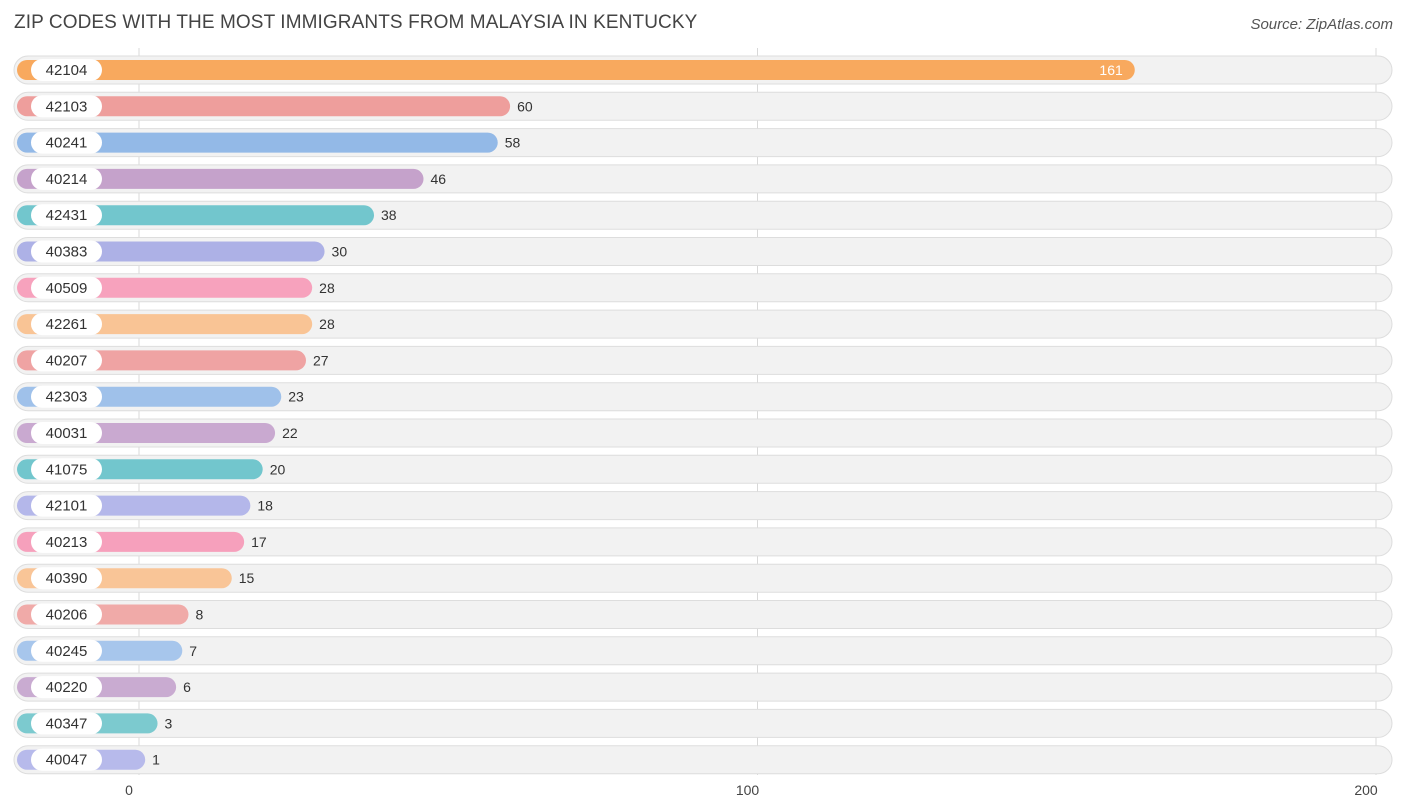 This screenshot has height=811, width=1406. I want to click on bar-row: 40206 8, so click(110, 614).